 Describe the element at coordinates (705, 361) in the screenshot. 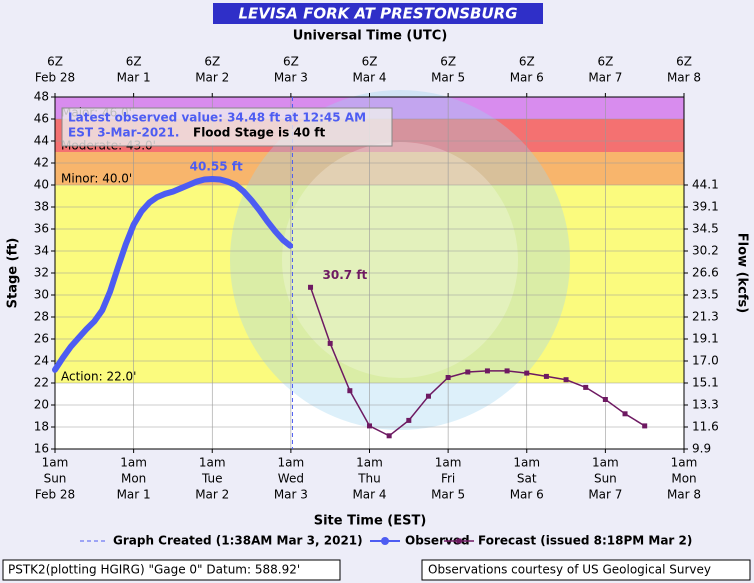

I see `y2-tick-label: 17.0` at that location.